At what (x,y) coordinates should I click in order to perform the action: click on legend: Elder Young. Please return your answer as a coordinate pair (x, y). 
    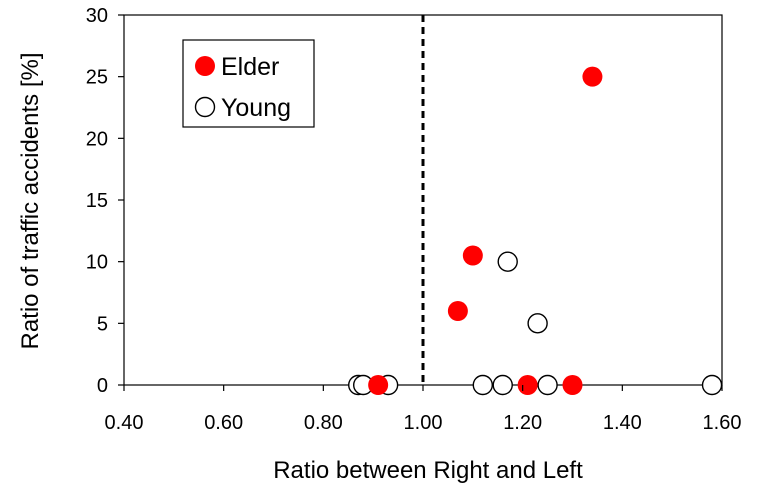
    Looking at the image, I should click on (248, 83).